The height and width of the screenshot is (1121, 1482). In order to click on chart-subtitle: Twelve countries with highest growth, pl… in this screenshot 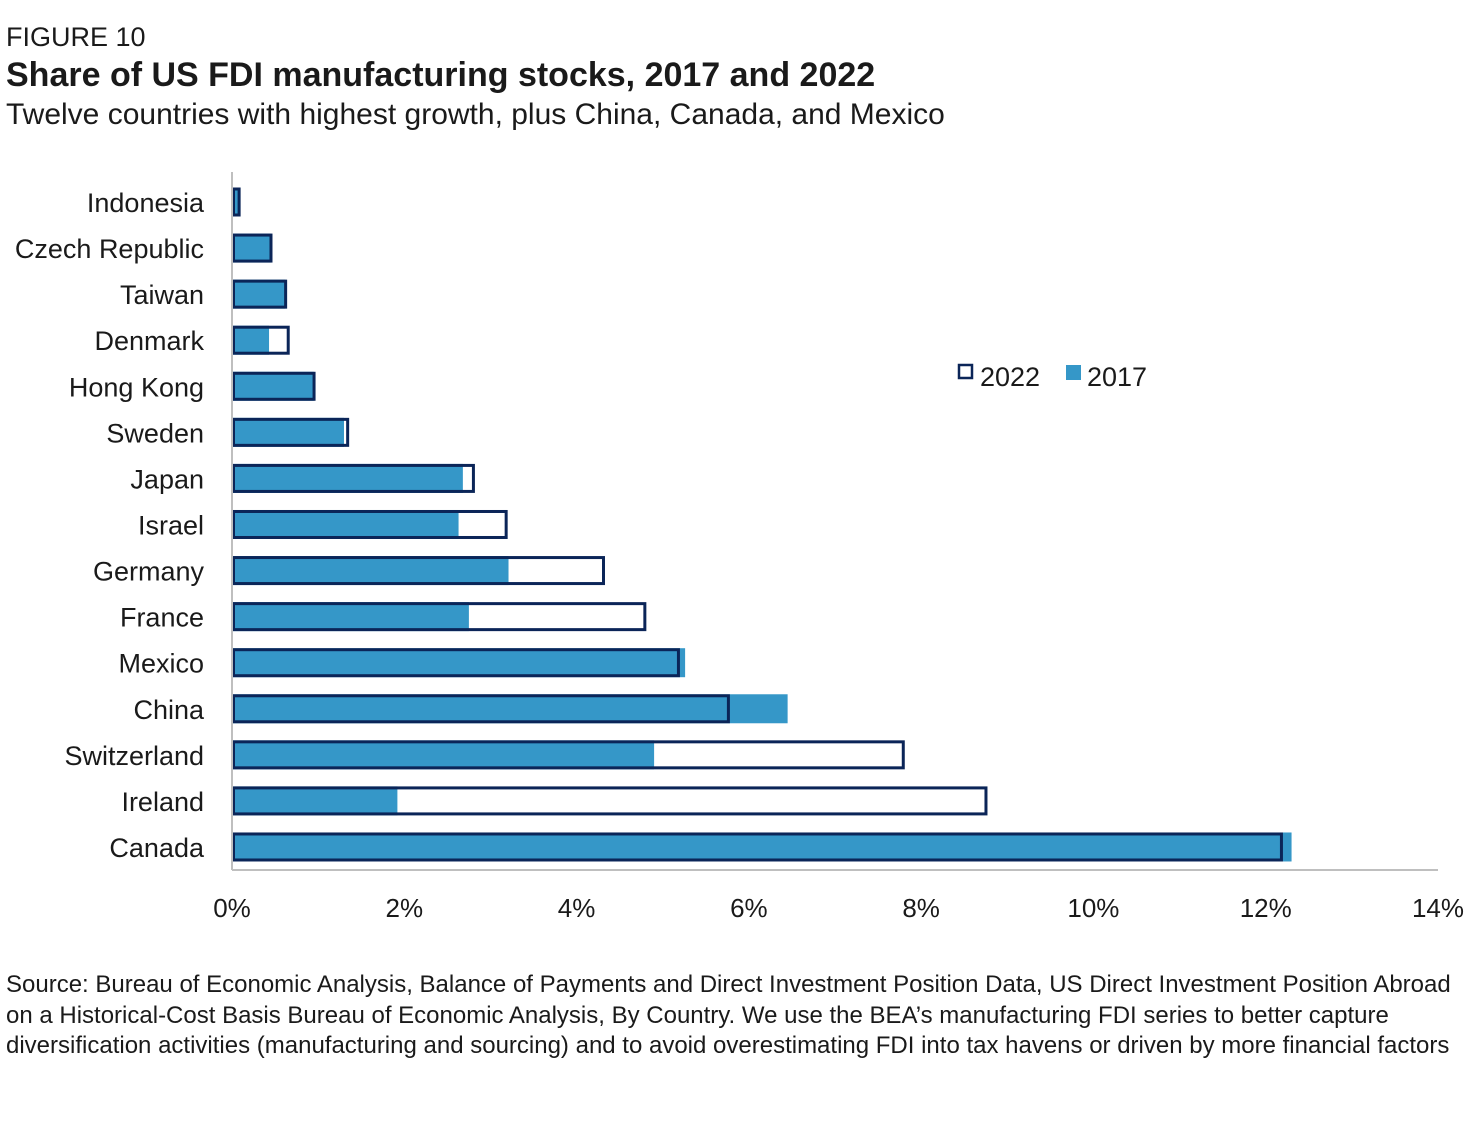, I will do `click(475, 114)`.